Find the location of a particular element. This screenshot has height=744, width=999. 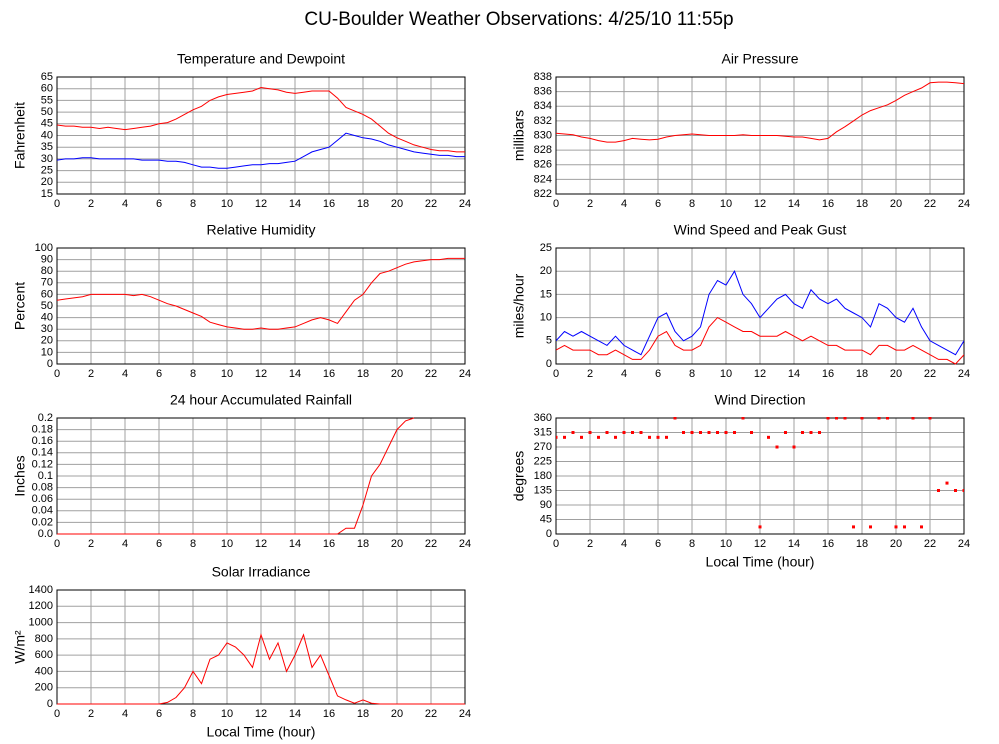

chart-title: Air Pressure is located at coordinates (759, 59).